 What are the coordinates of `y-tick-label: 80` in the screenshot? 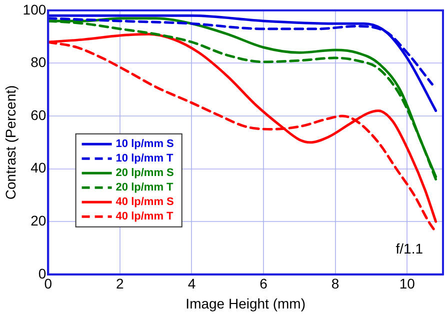 It's located at (38, 62).